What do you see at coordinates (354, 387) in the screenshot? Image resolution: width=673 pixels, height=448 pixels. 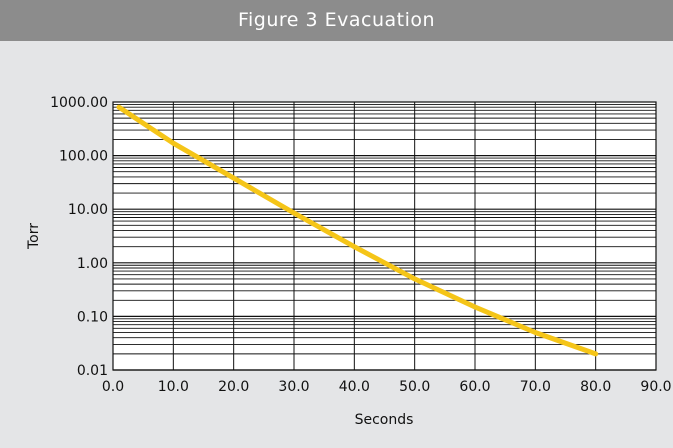 I see `x-tick-label: 40.0` at bounding box center [354, 387].